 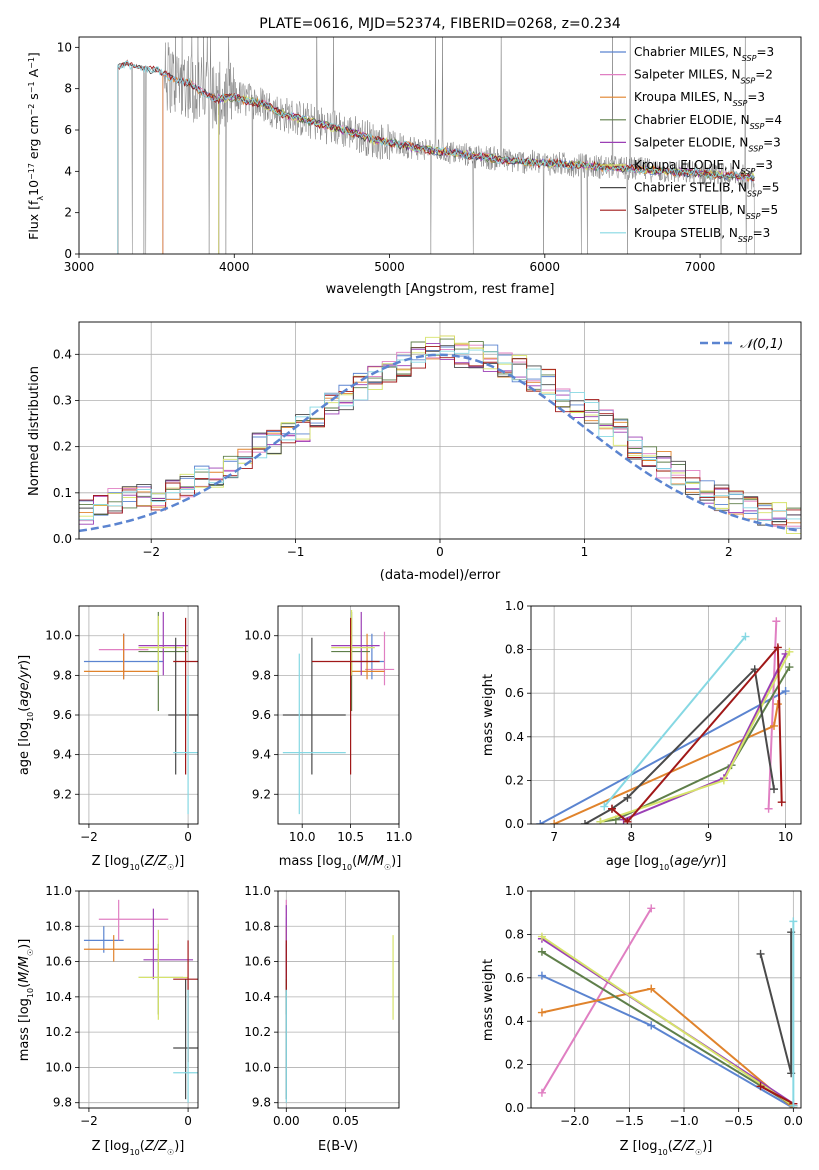 What do you see at coordinates (24, 748) in the screenshot?
I see `label-part: age [log` at bounding box center [24, 748].